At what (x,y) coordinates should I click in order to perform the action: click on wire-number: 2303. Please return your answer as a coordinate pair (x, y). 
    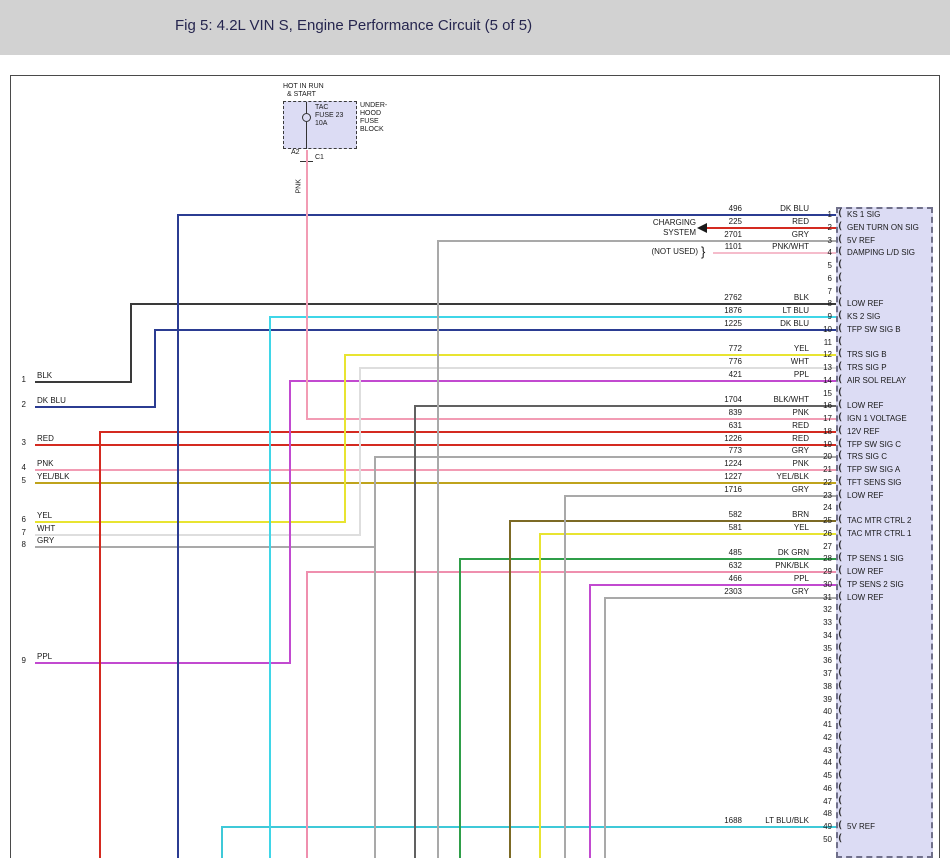
    Looking at the image, I should click on (733, 591).